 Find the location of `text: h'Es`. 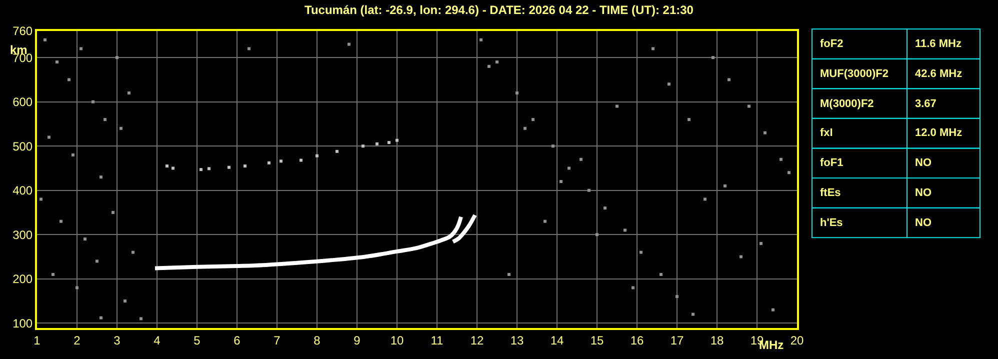

text: h'Es is located at coordinates (831, 223).